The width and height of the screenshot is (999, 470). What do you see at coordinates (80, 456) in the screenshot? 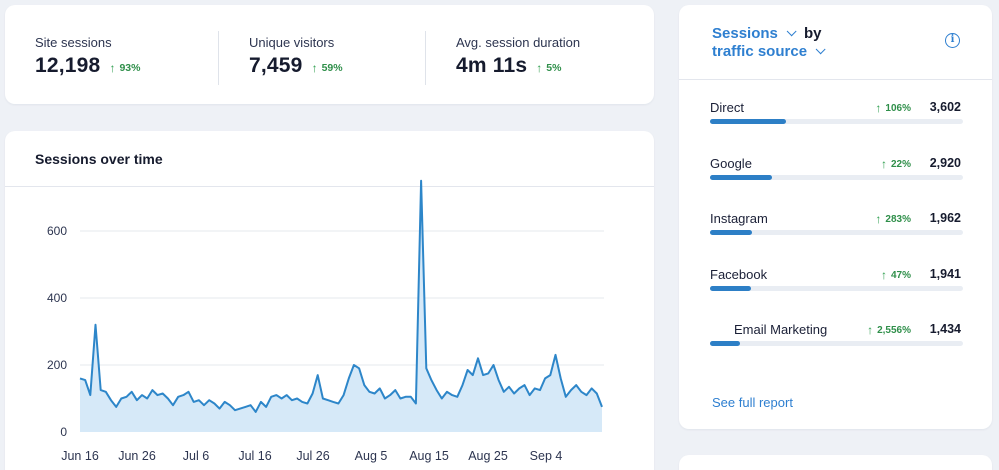
I see `x-tick-label: Jun 16` at bounding box center [80, 456].